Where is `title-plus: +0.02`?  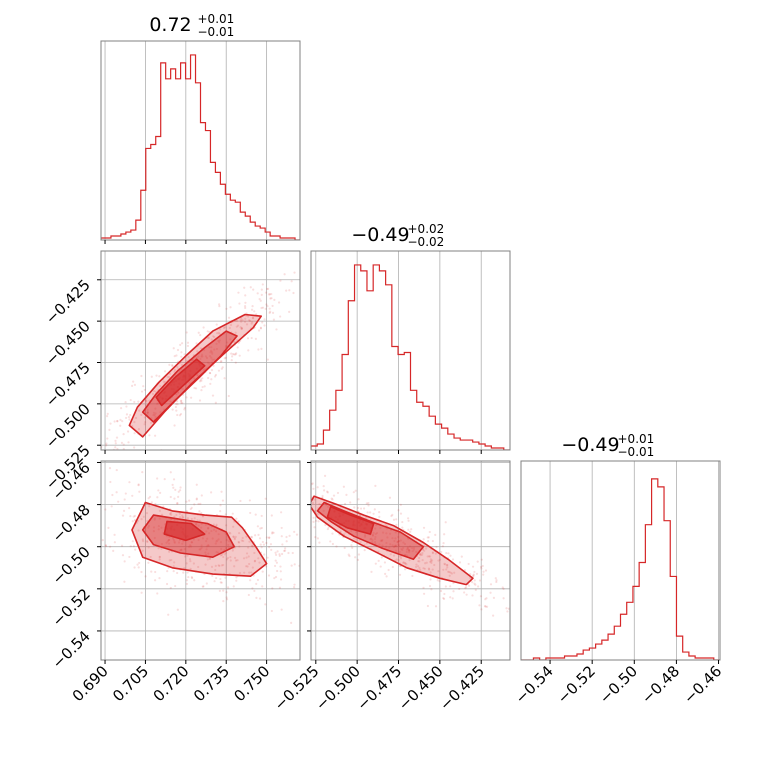 title-plus: +0.02 is located at coordinates (426, 229).